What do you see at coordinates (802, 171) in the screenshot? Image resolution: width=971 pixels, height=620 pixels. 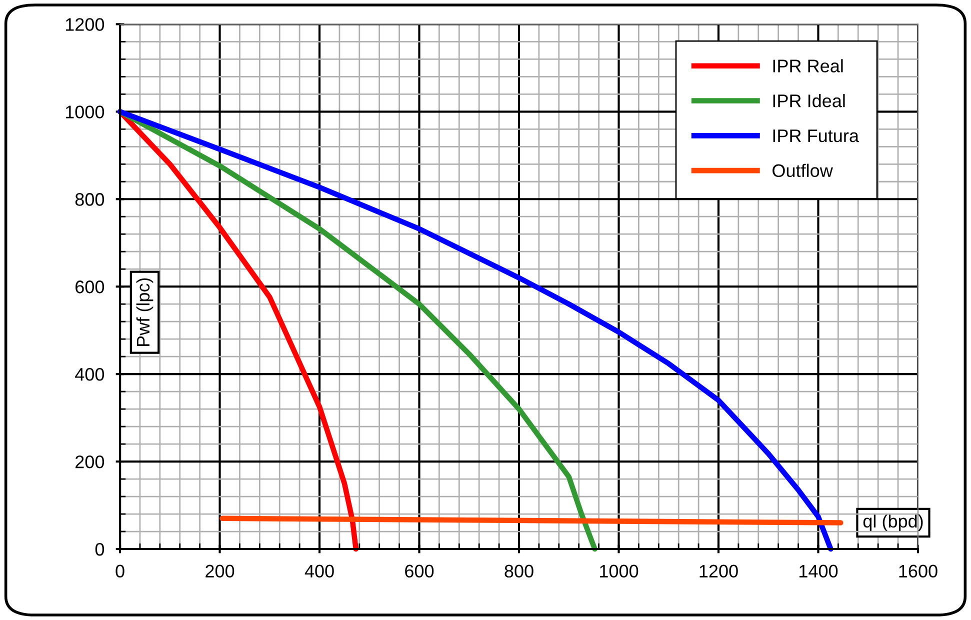 I see `legend-label: Outflow` at bounding box center [802, 171].